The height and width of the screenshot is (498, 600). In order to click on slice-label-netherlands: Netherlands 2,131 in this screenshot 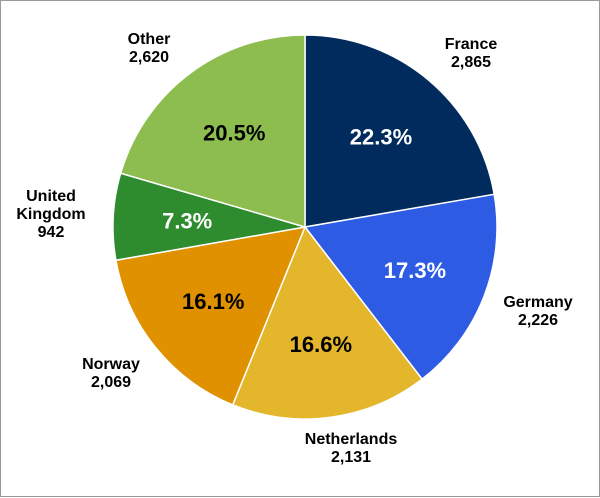, I will do `click(351, 448)`.